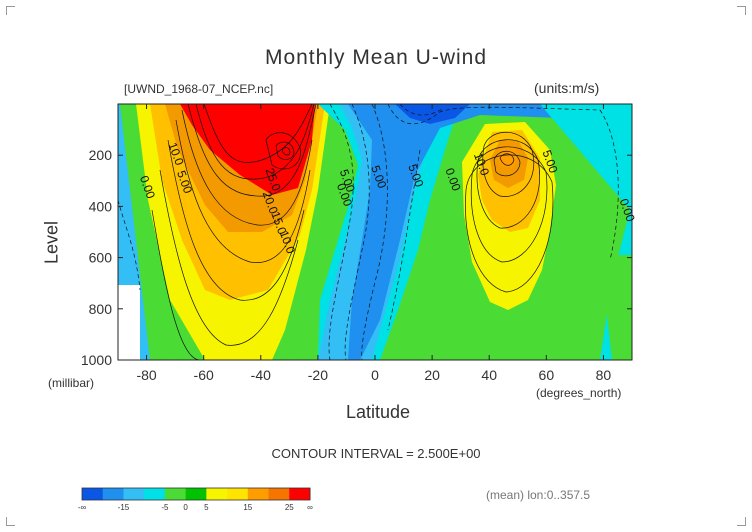 This screenshot has height=532, width=752. Describe the element at coordinates (247, 507) in the screenshot. I see `colorbar-label: 15` at that location.